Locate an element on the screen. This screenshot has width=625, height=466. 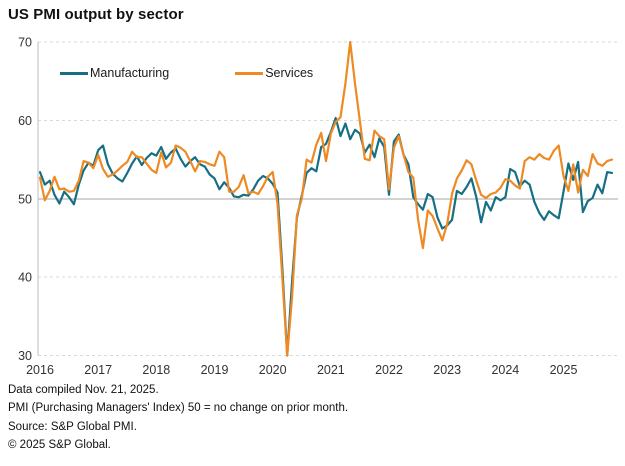
footnote-copyright: © 2025 S&P Global. is located at coordinates (59, 445).